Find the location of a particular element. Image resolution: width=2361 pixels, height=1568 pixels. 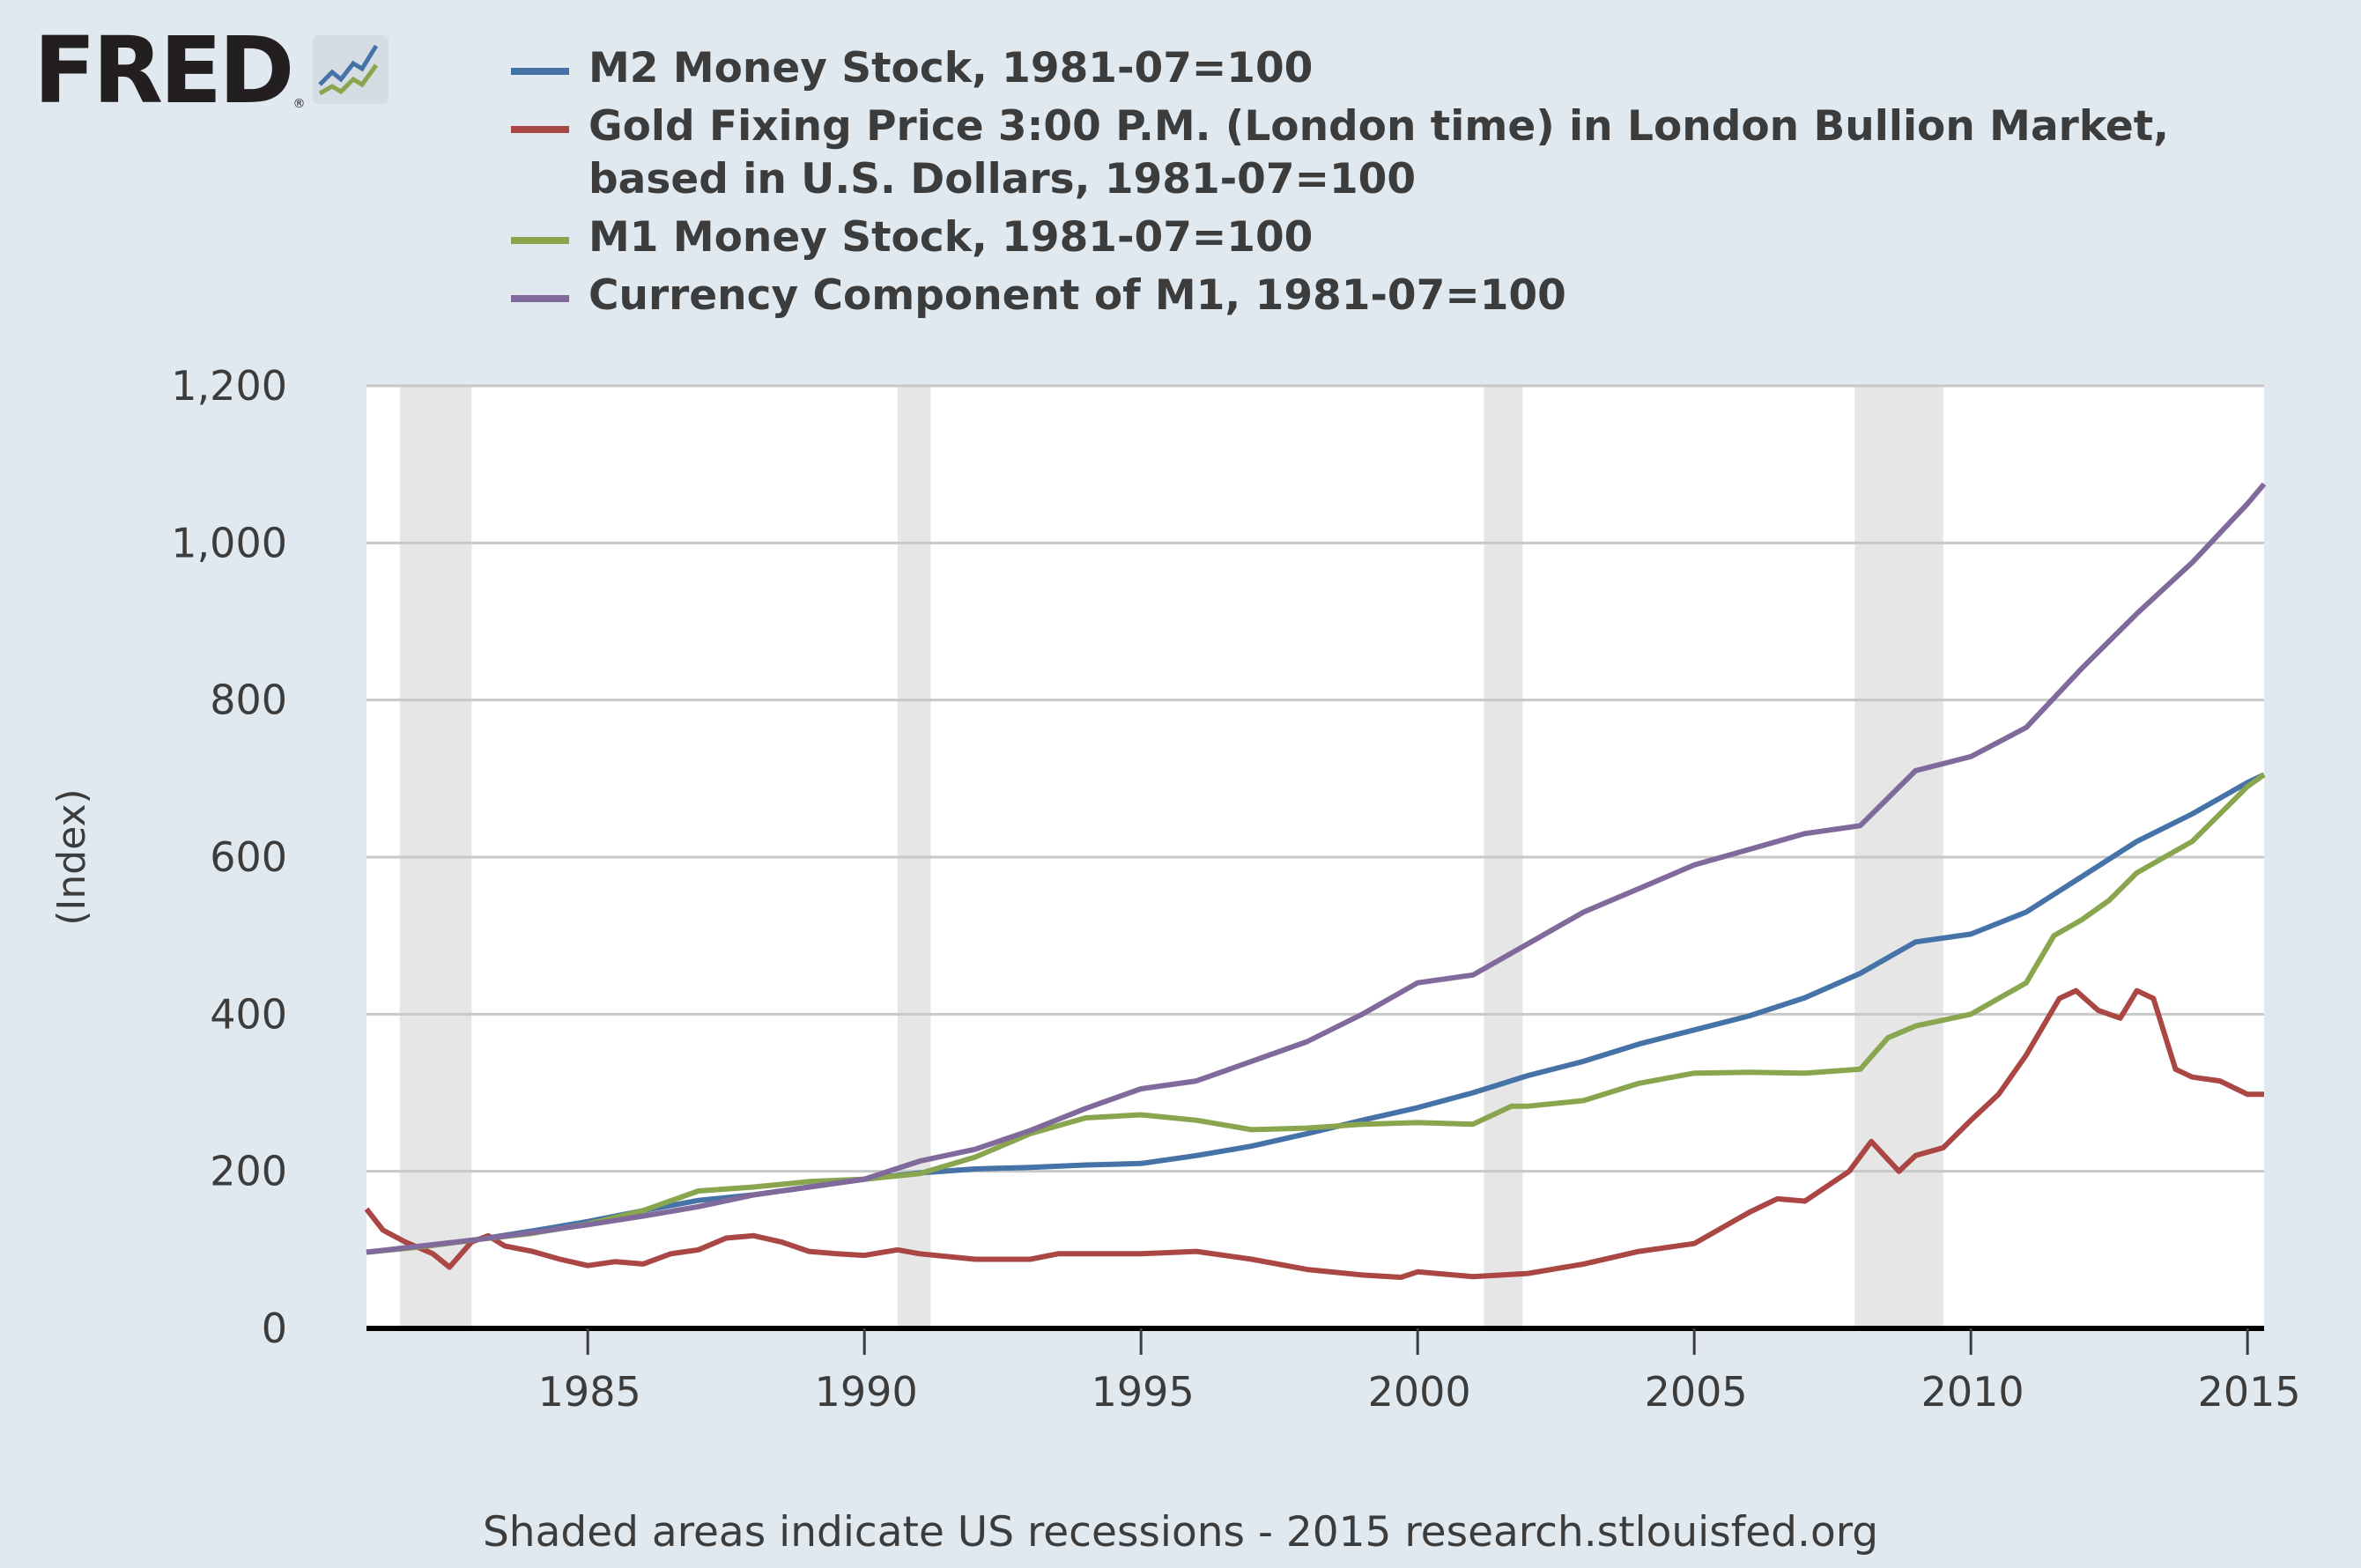

legend-label: M1 Money Stock, 1981-07=100 is located at coordinates (951, 237).